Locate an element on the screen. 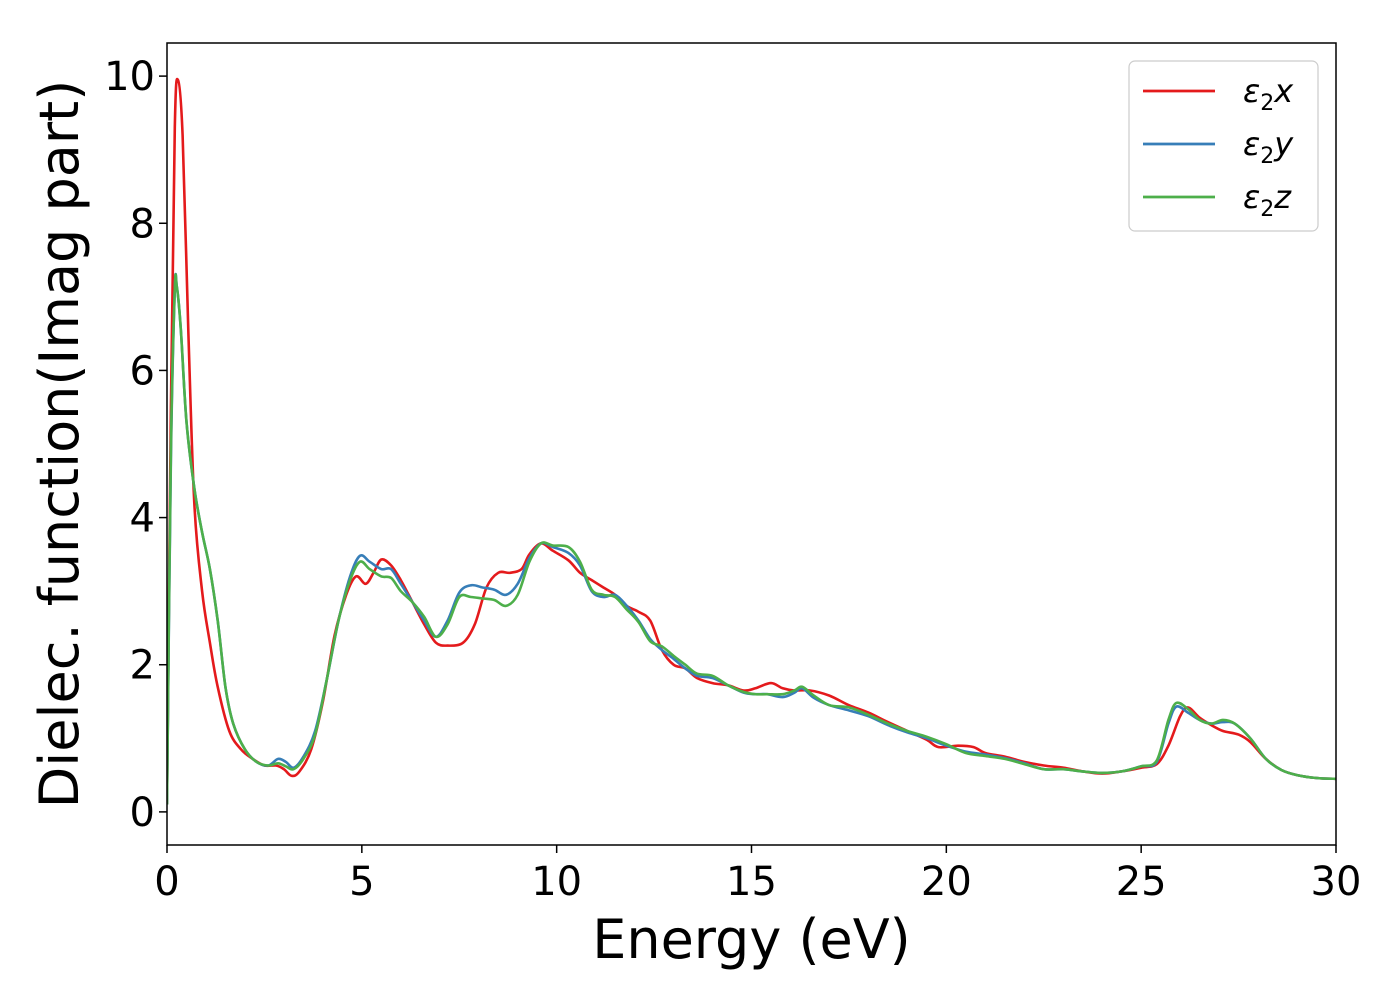  legend-label-x: ε2x is located at coordinates (1268, 94).